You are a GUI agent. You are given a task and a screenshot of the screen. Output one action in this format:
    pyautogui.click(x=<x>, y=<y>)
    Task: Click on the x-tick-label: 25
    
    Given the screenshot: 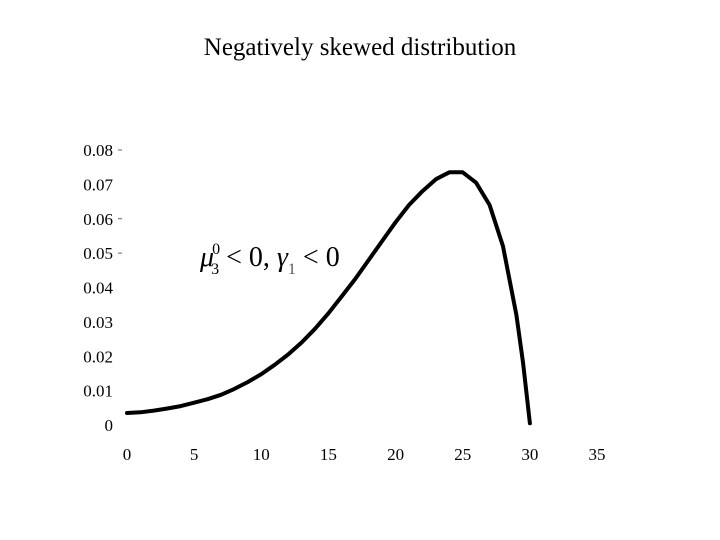 What is the action you would take?
    pyautogui.click(x=462, y=454)
    